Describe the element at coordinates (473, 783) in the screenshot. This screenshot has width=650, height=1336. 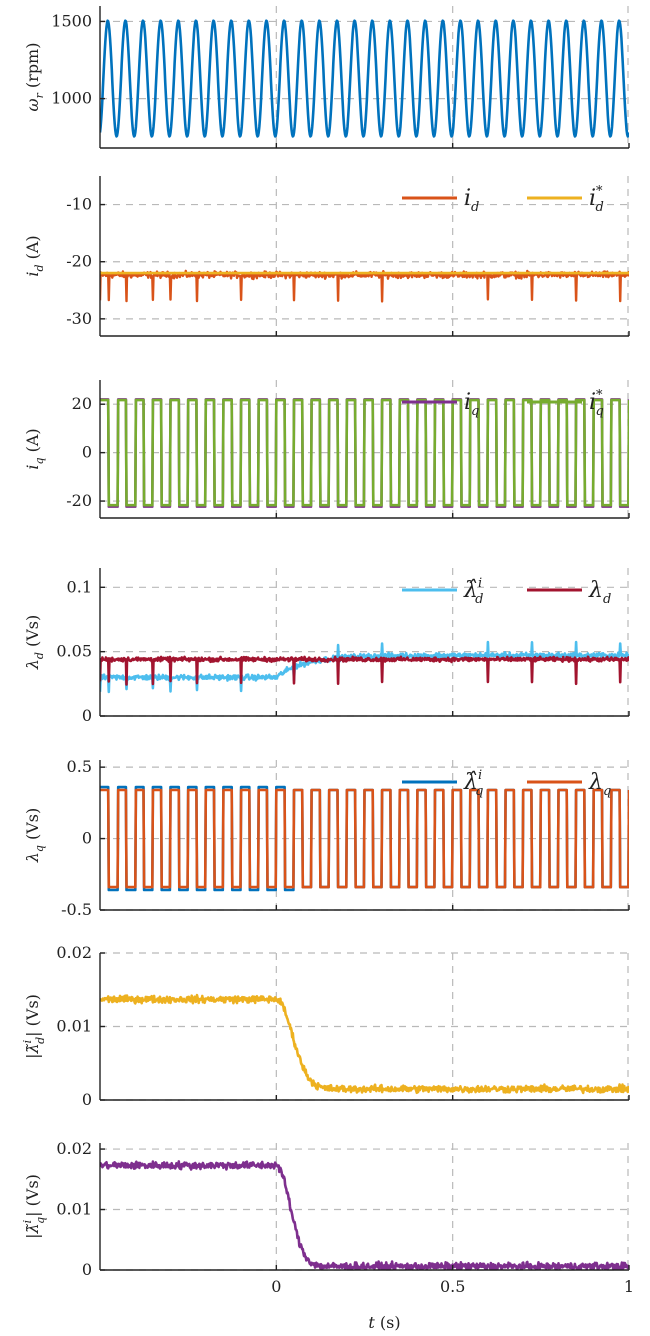
I see `legend-label: λ̂i q` at that location.